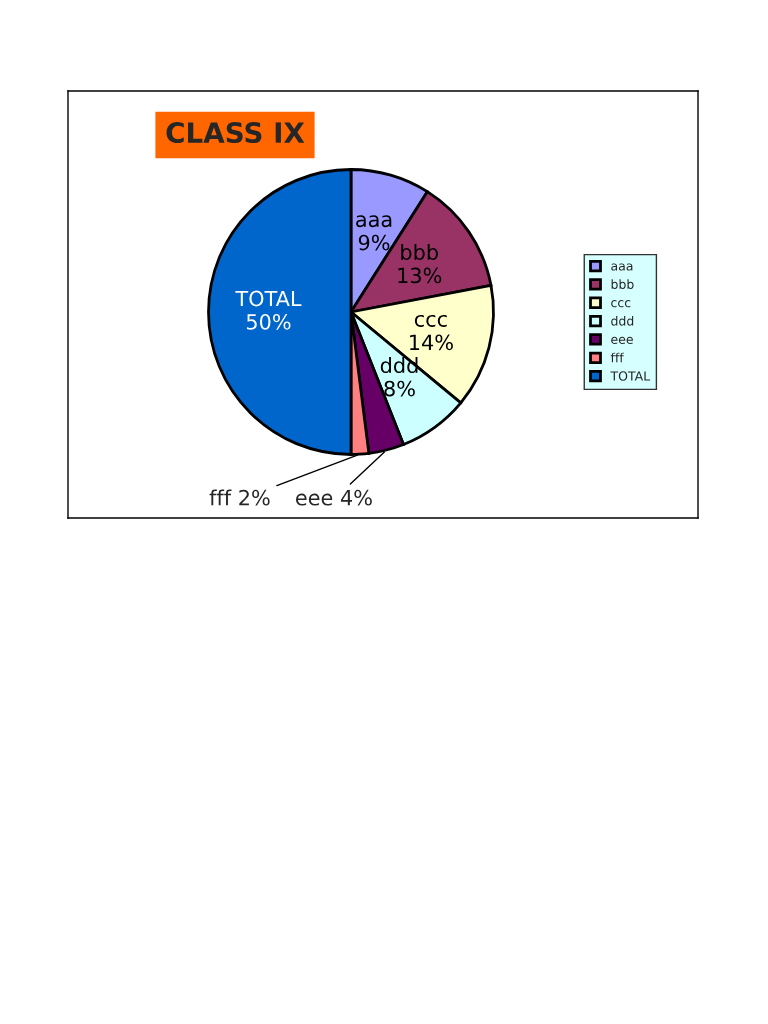 This screenshot has height=1024, width=768. What do you see at coordinates (268, 298) in the screenshot?
I see `slice-label: TOTAL` at bounding box center [268, 298].